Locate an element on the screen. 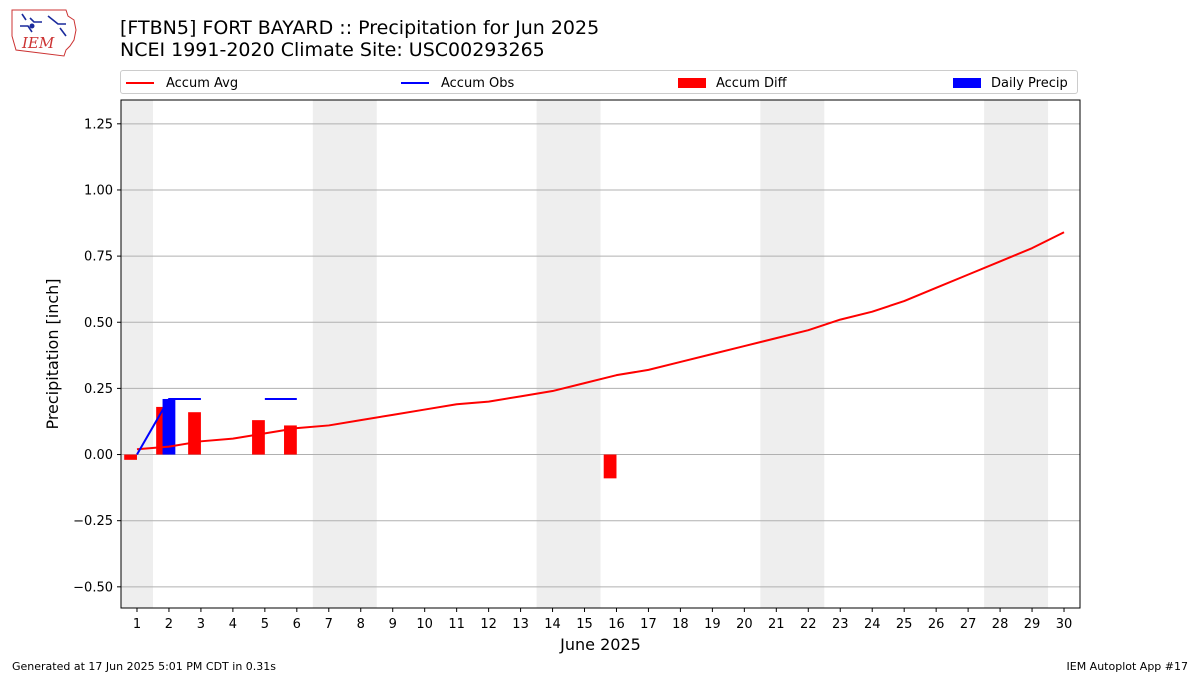 The image size is (1200, 675). x-tick-label-20: 21 is located at coordinates (776, 624).